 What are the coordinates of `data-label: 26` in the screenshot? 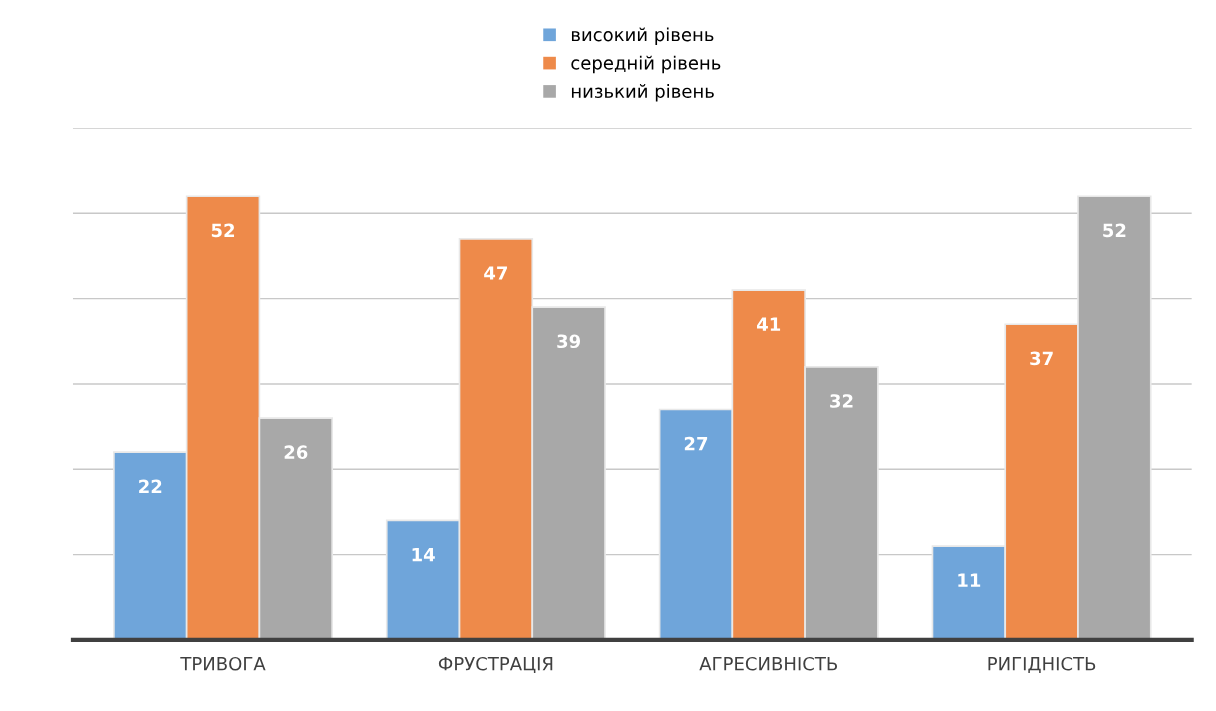 It's located at (296, 452).